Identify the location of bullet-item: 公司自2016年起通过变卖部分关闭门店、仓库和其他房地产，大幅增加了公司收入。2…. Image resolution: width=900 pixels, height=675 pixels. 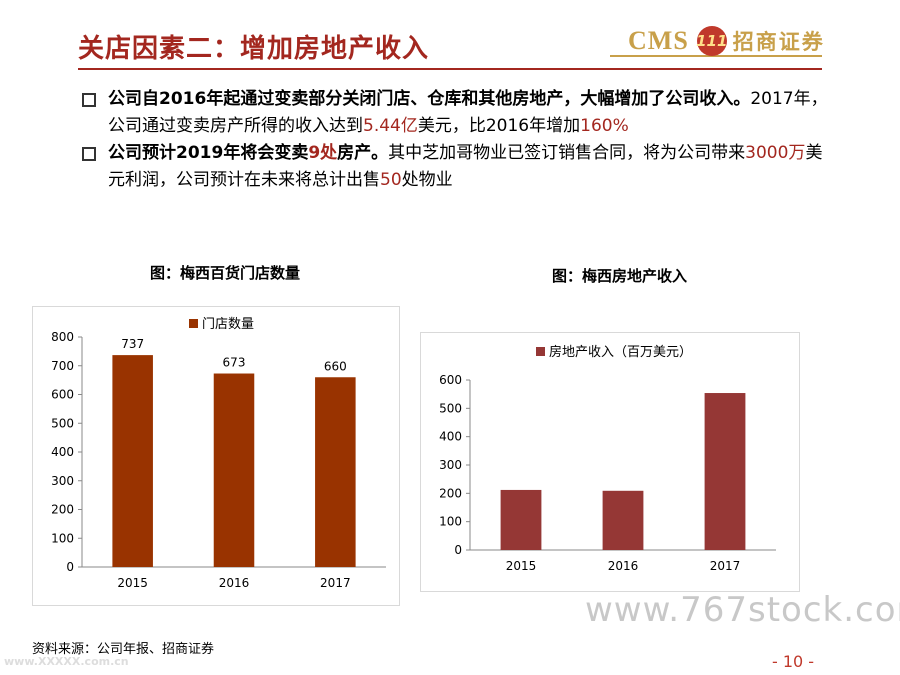
(455, 113).